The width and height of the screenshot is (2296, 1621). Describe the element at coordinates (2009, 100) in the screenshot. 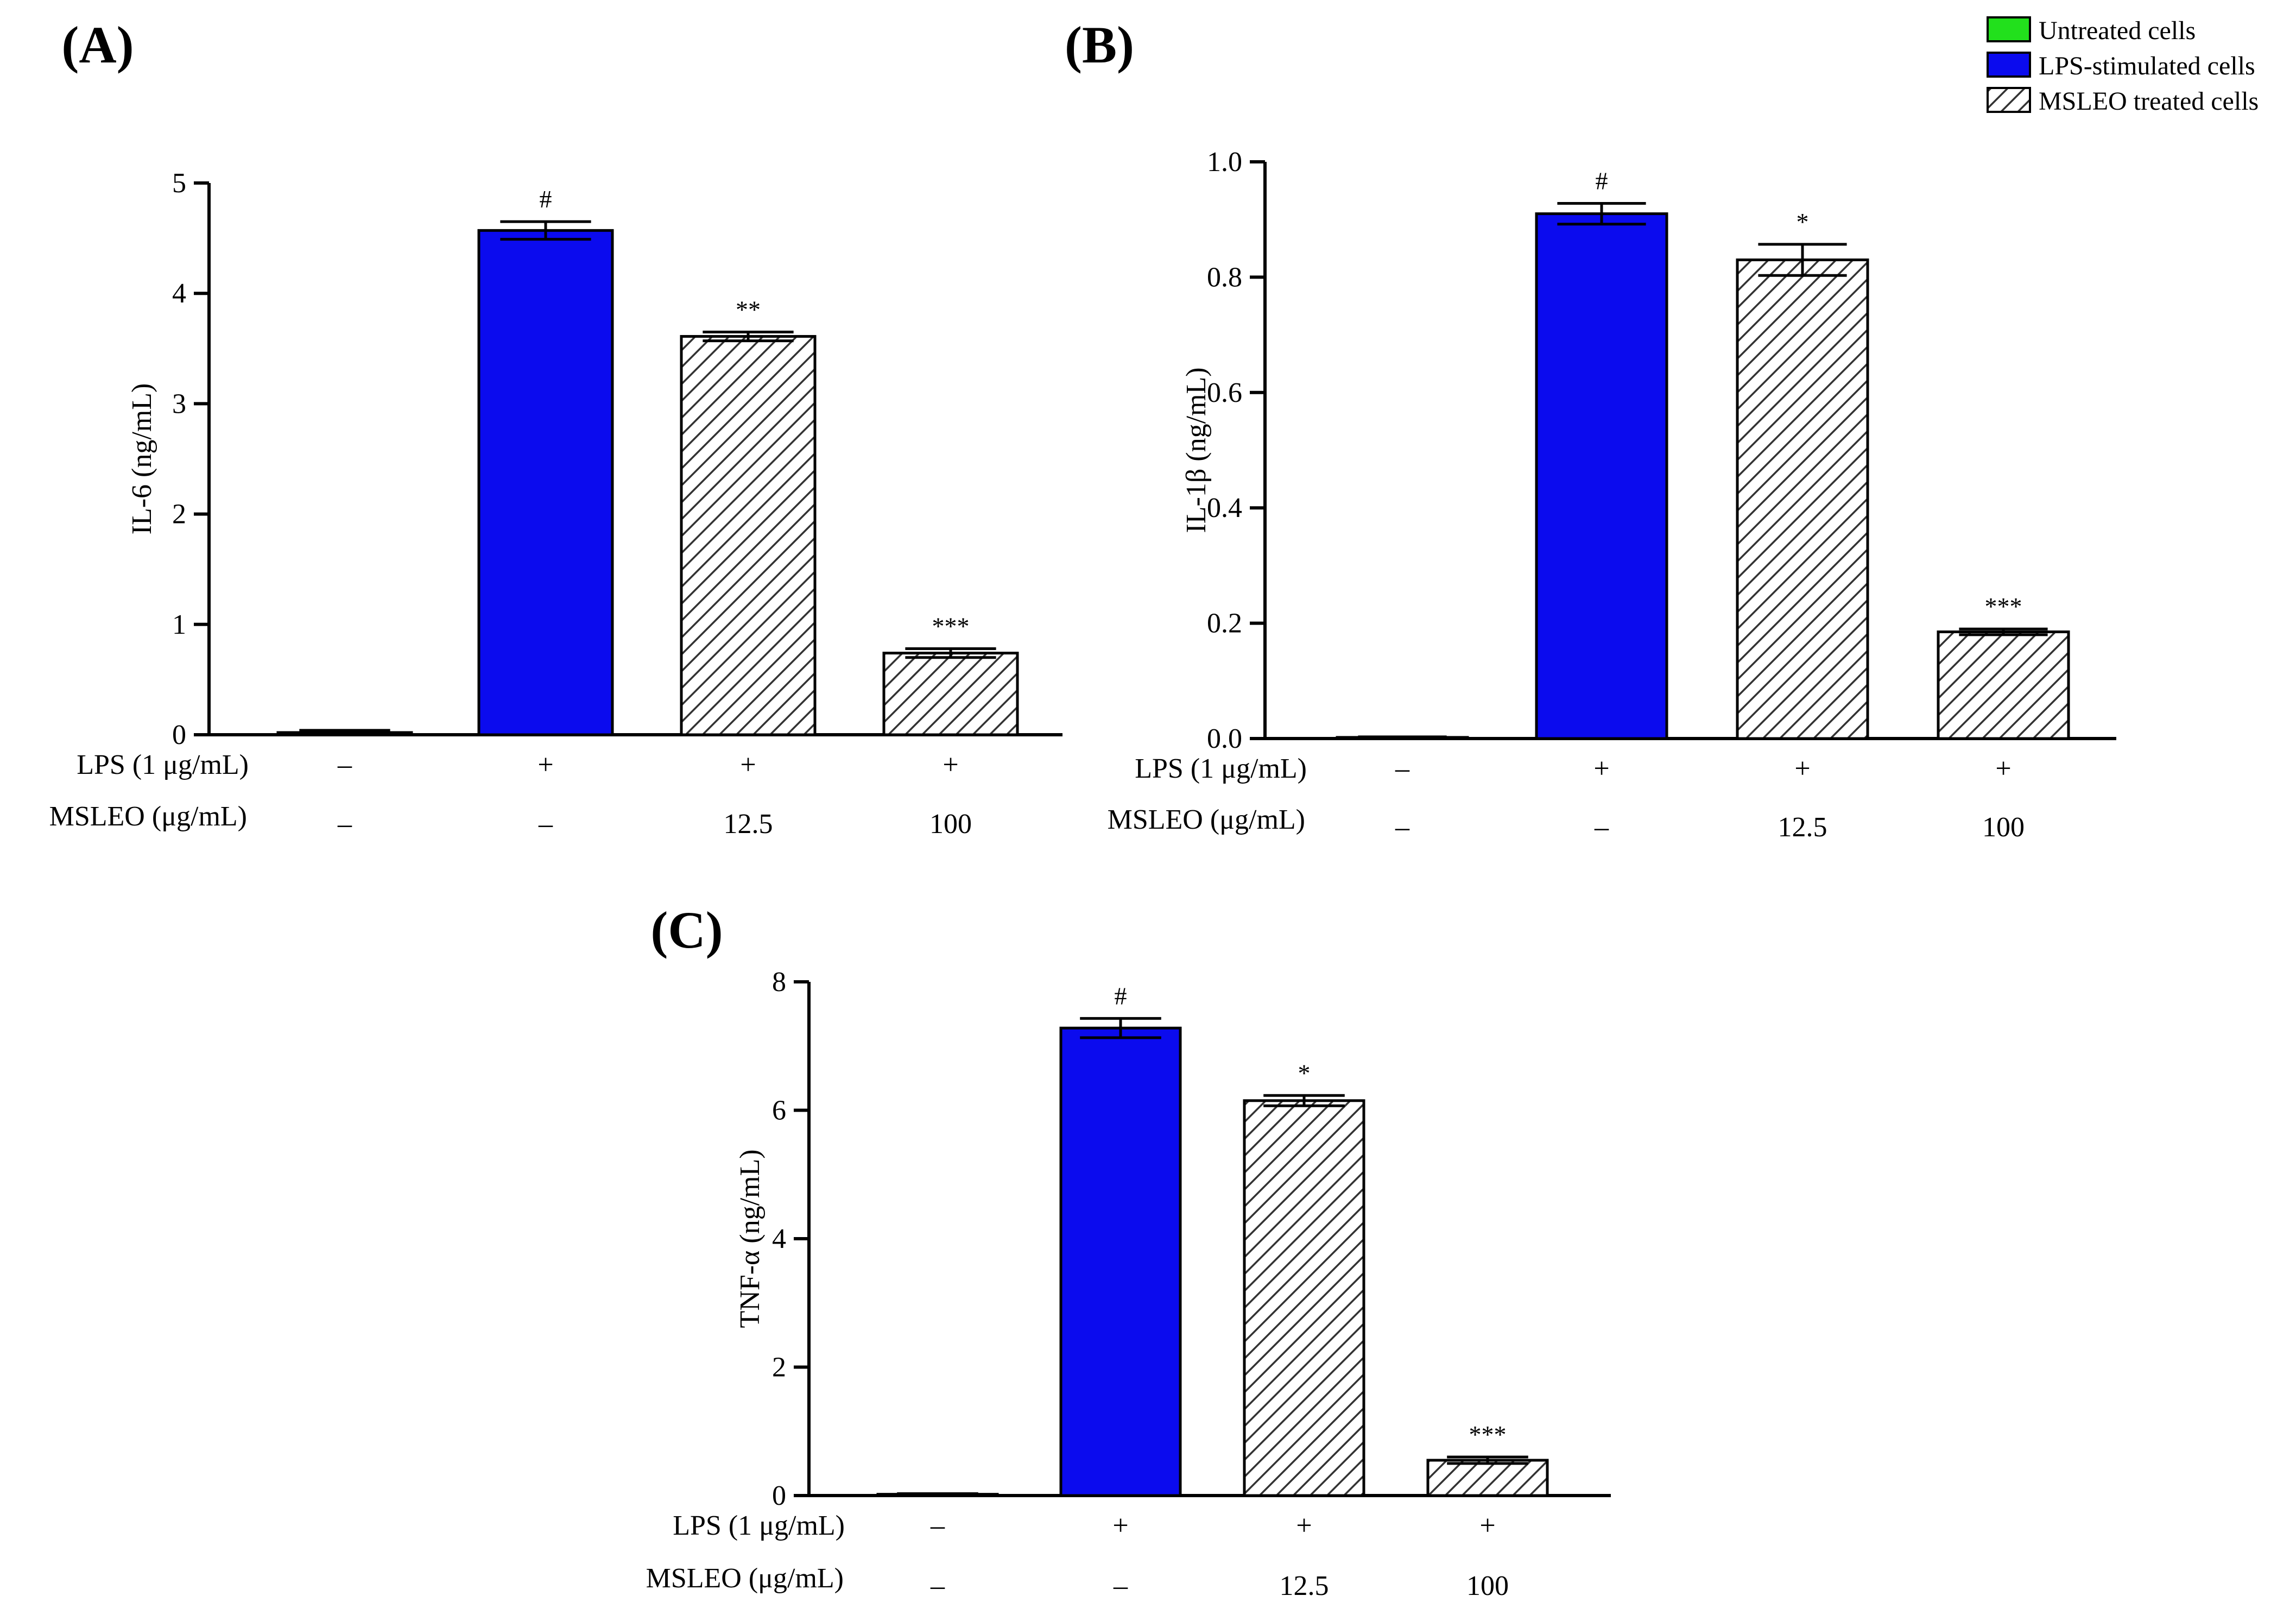

I see `legend-swatch-msleo` at that location.